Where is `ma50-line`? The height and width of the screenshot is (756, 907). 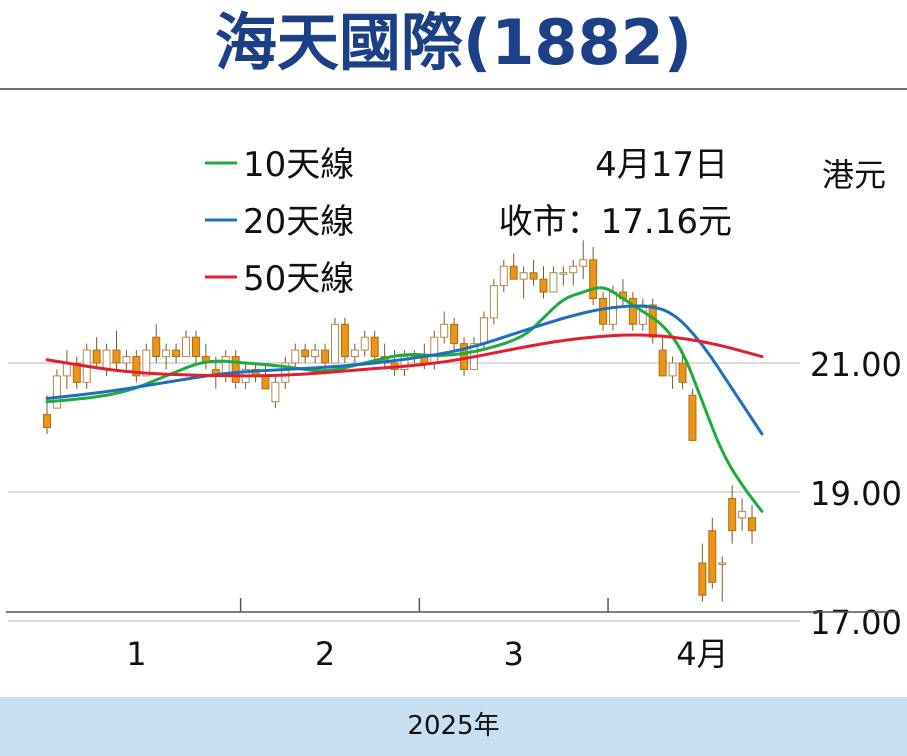 ma50-line is located at coordinates (404, 355).